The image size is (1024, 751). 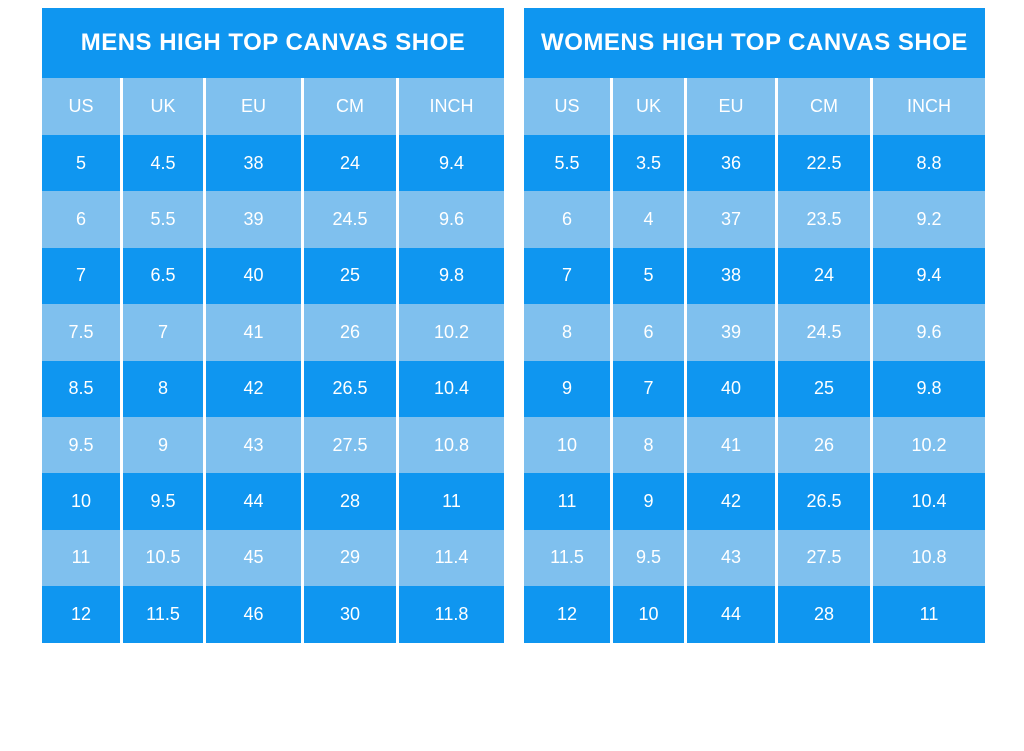 What do you see at coordinates (824, 558) in the screenshot?
I see `table-cell: 27.5` at bounding box center [824, 558].